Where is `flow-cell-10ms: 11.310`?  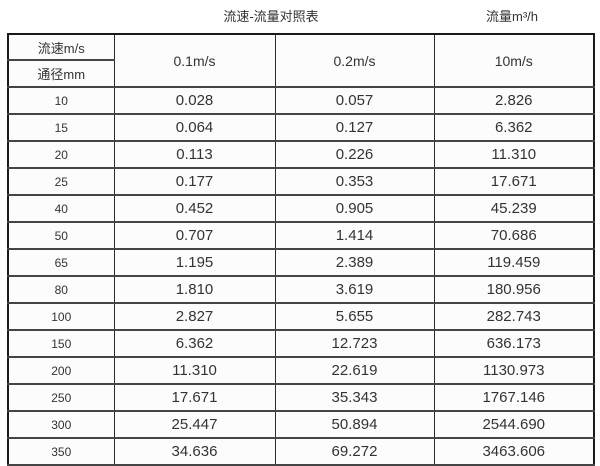
flow-cell-10ms: 11.310 is located at coordinates (513, 154).